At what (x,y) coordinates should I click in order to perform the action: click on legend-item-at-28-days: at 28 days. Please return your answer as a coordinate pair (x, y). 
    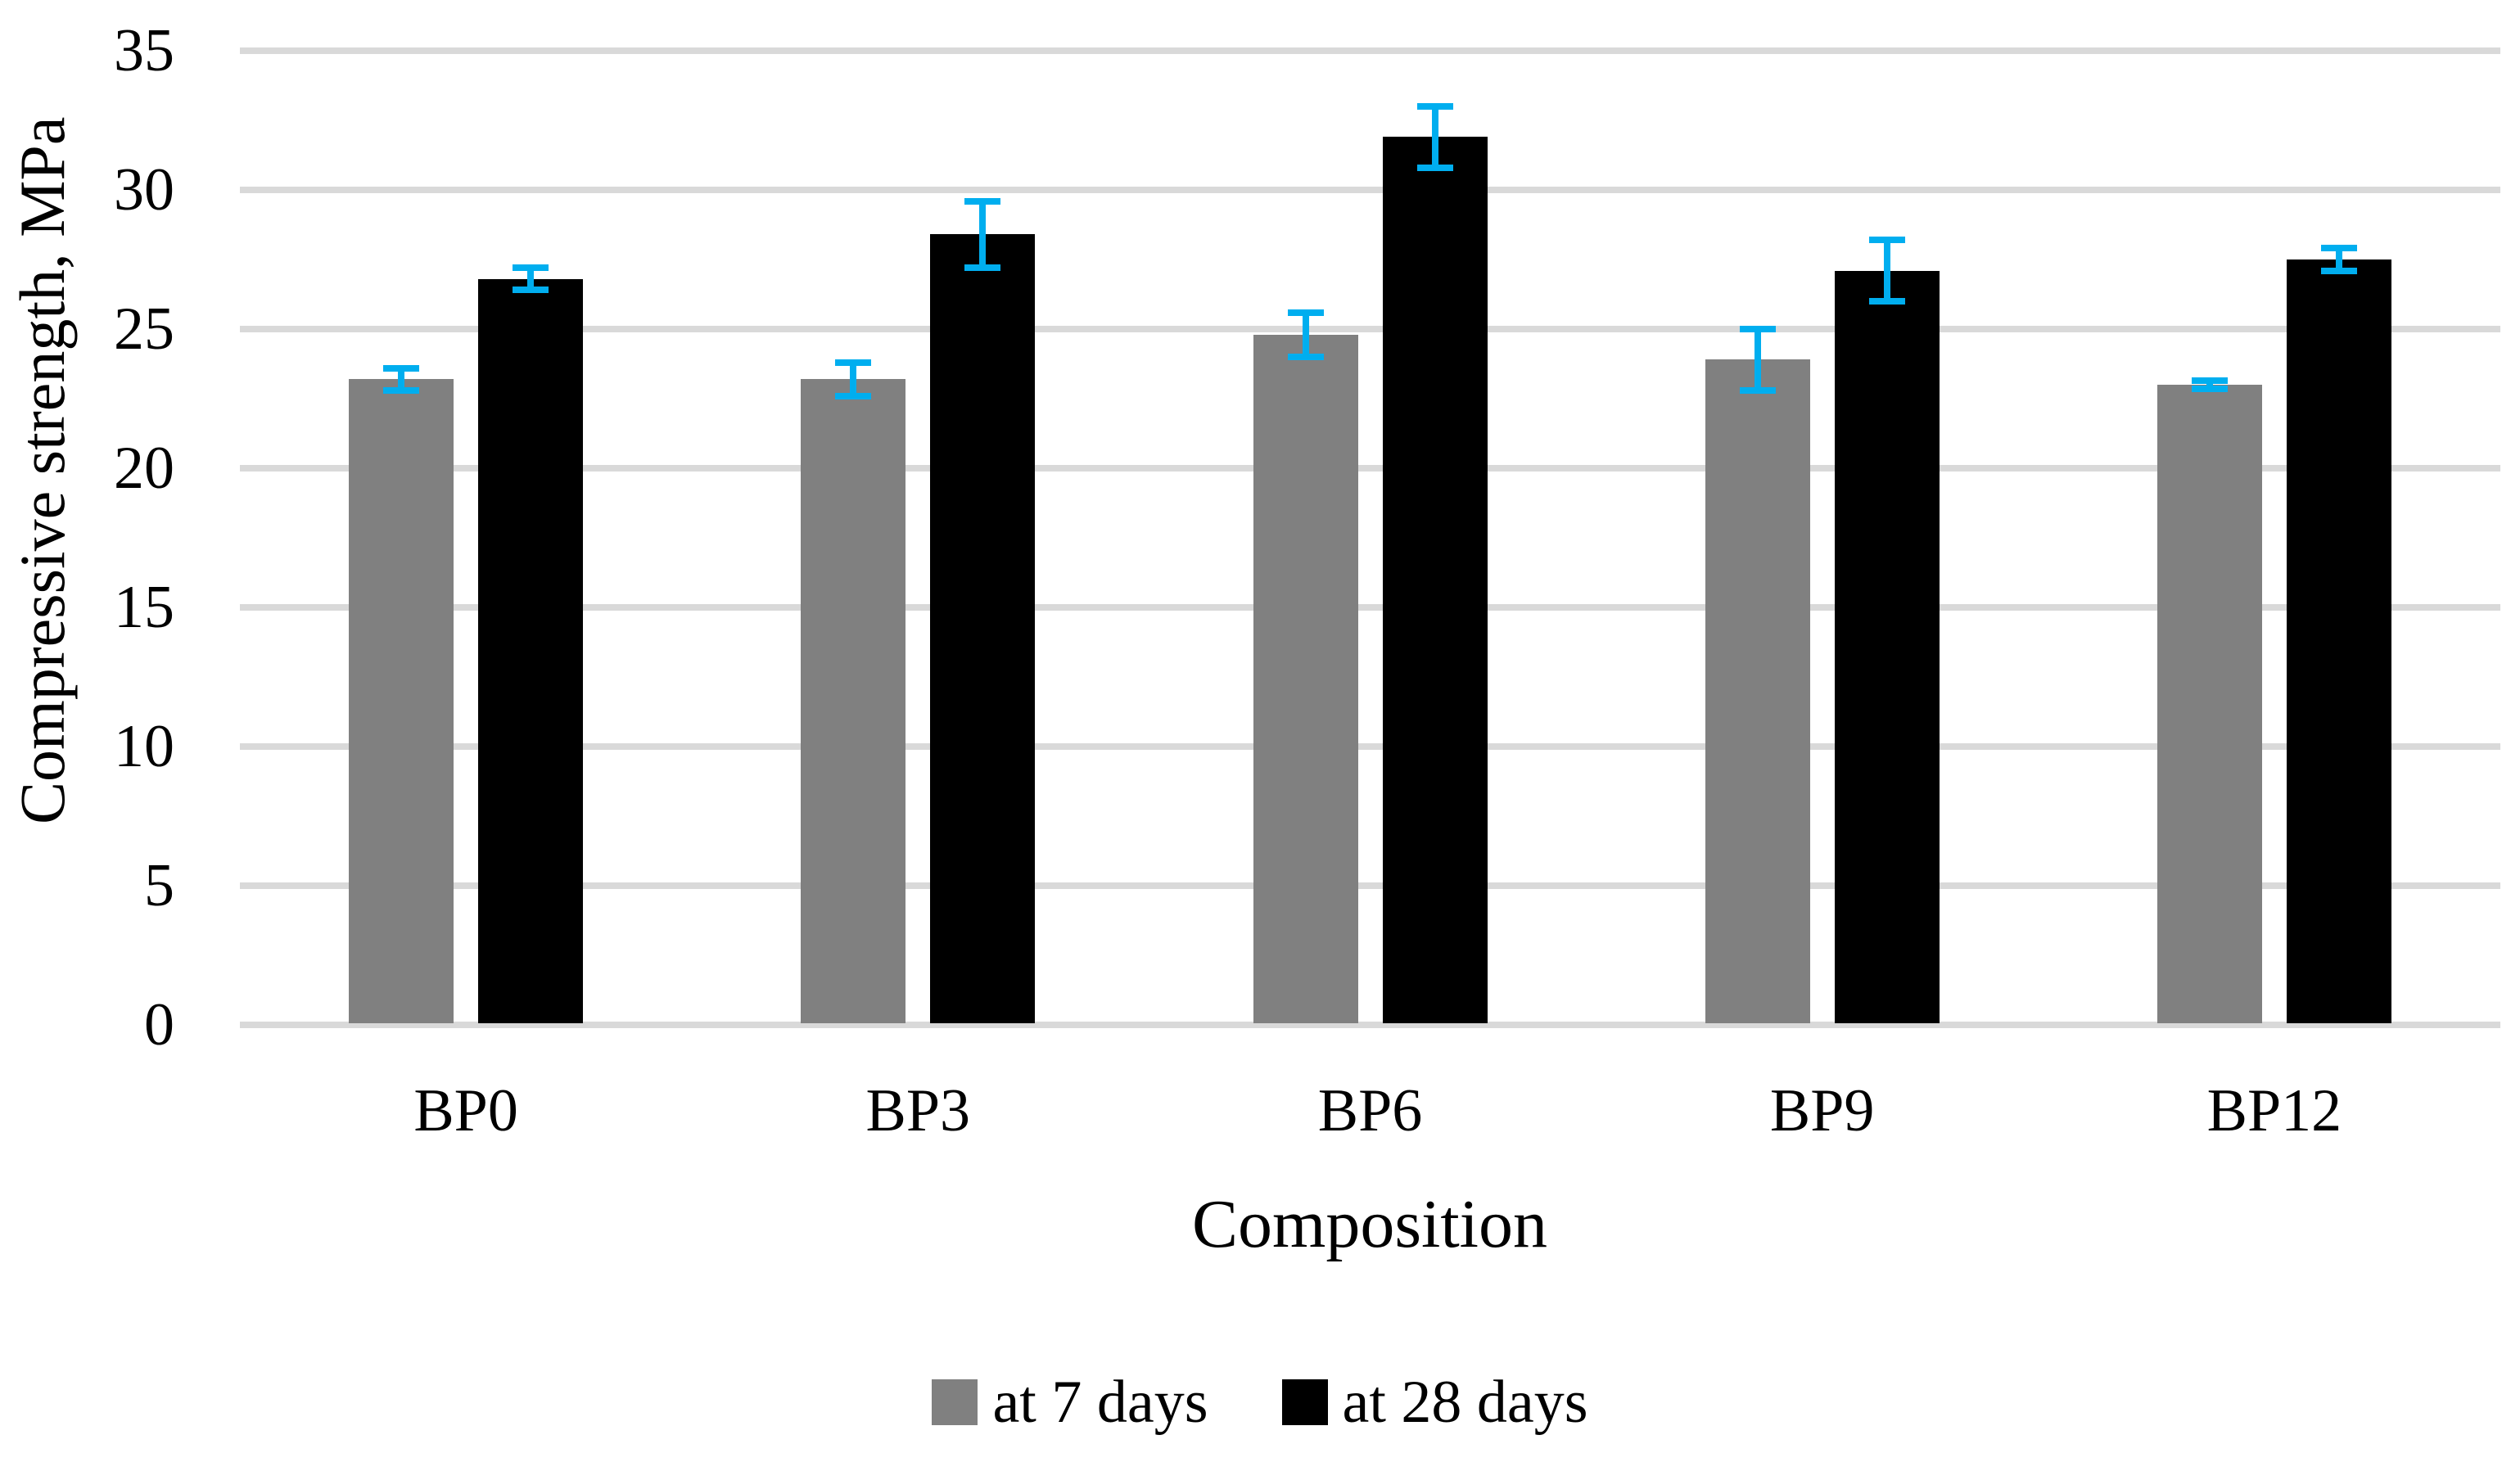
    Looking at the image, I should click on (1435, 1402).